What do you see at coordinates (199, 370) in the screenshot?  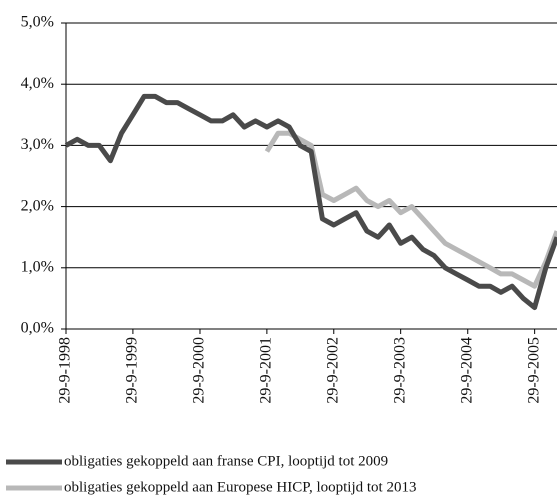 I see `x-tick-label: 29-9-2000` at bounding box center [199, 370].